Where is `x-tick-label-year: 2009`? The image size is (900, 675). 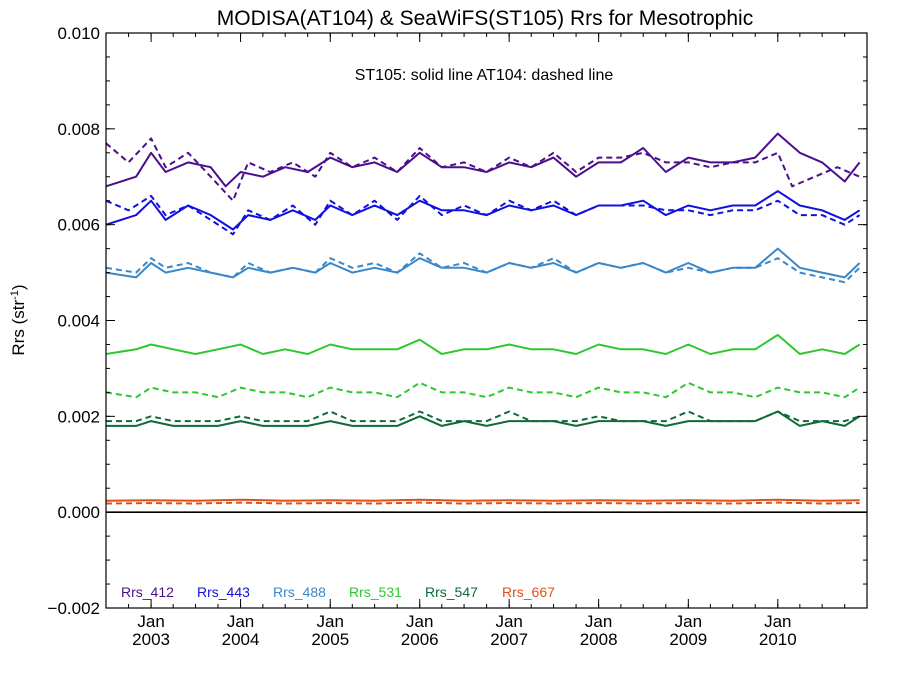 x-tick-label-year: 2009 is located at coordinates (688, 639).